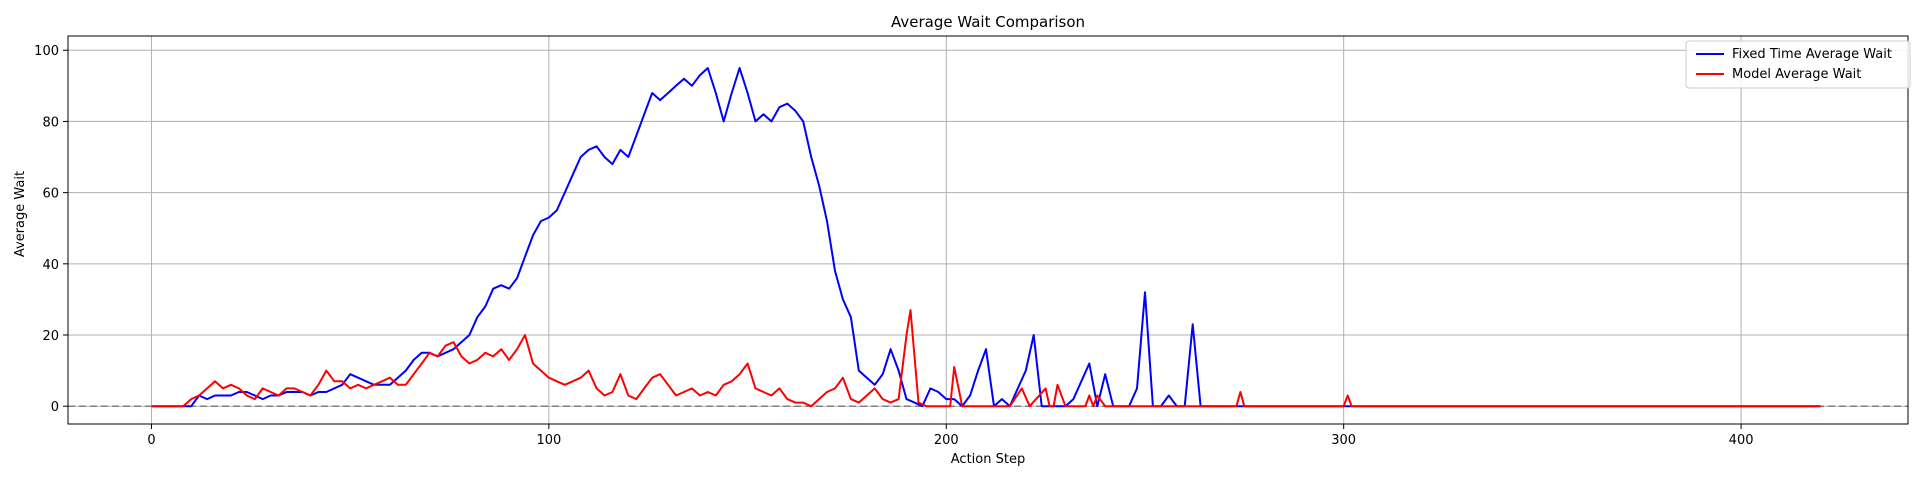 This screenshot has width=1920, height=480. Describe the element at coordinates (1343, 440) in the screenshot. I see `x-tick-label: 300` at that location.